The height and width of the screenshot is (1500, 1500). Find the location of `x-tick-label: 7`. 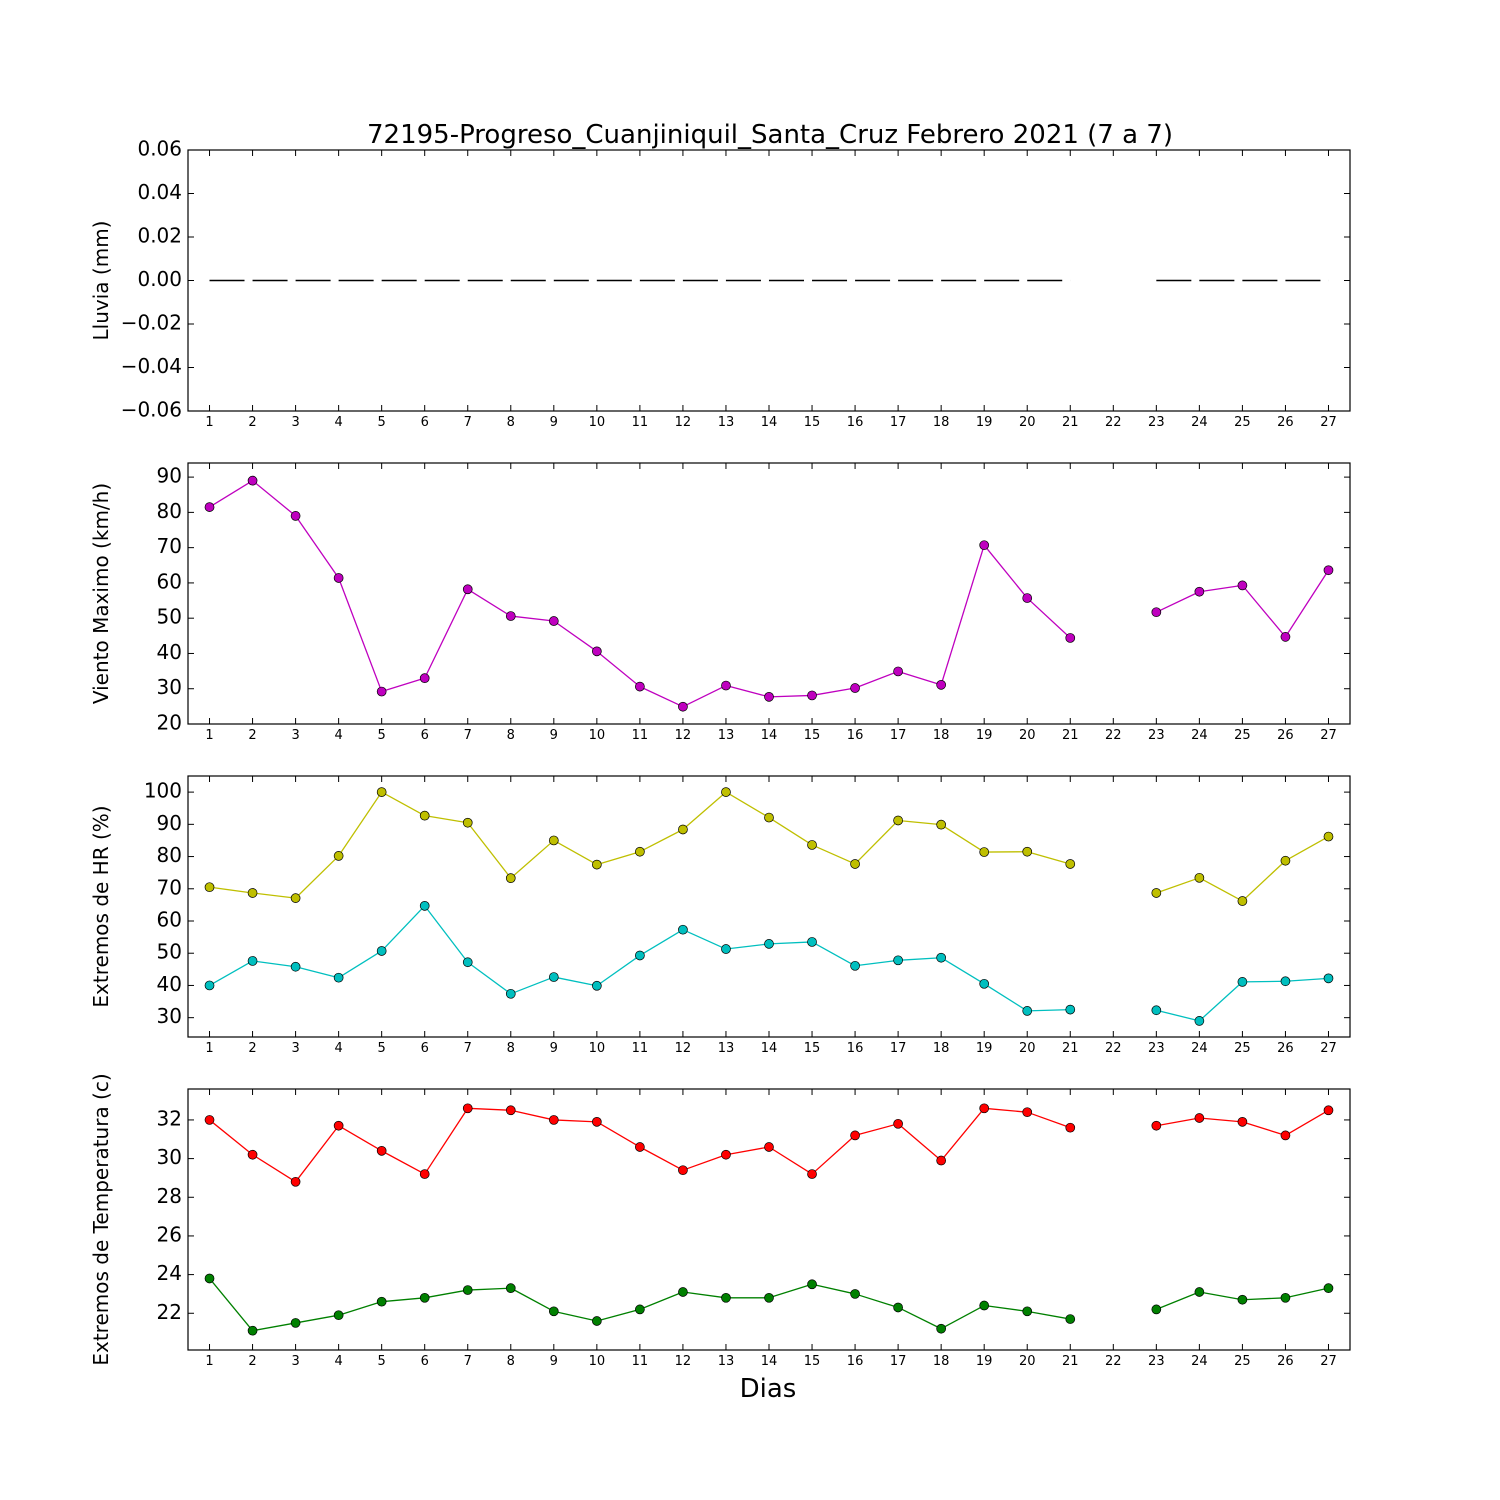

x-tick-label: 7 is located at coordinates (468, 1361).